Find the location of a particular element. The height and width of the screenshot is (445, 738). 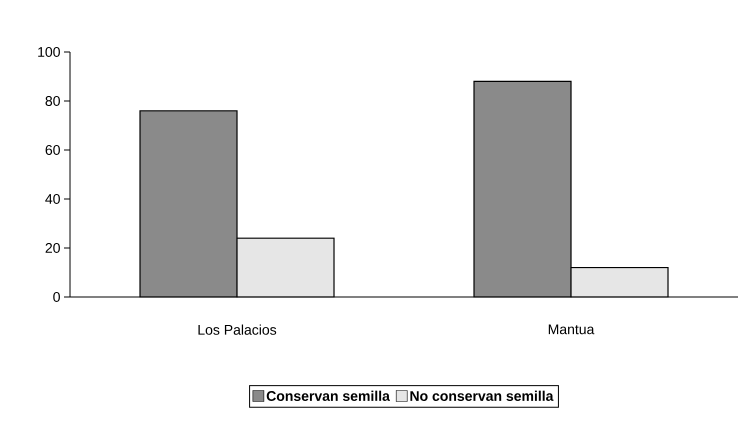

legend-label: Conservan semilla is located at coordinates (328, 395).